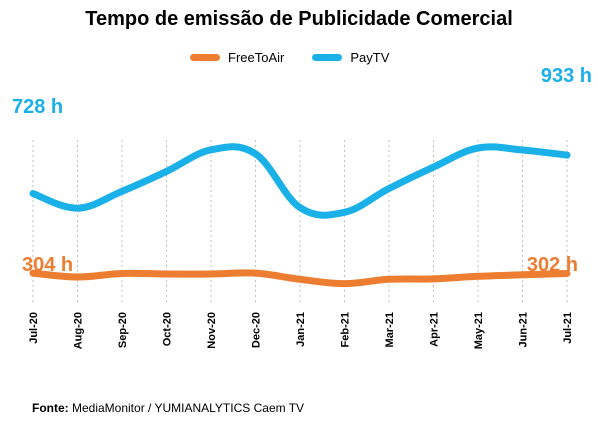  Describe the element at coordinates (205, 57) in the screenshot. I see `legend-swatch-freetoair` at that location.